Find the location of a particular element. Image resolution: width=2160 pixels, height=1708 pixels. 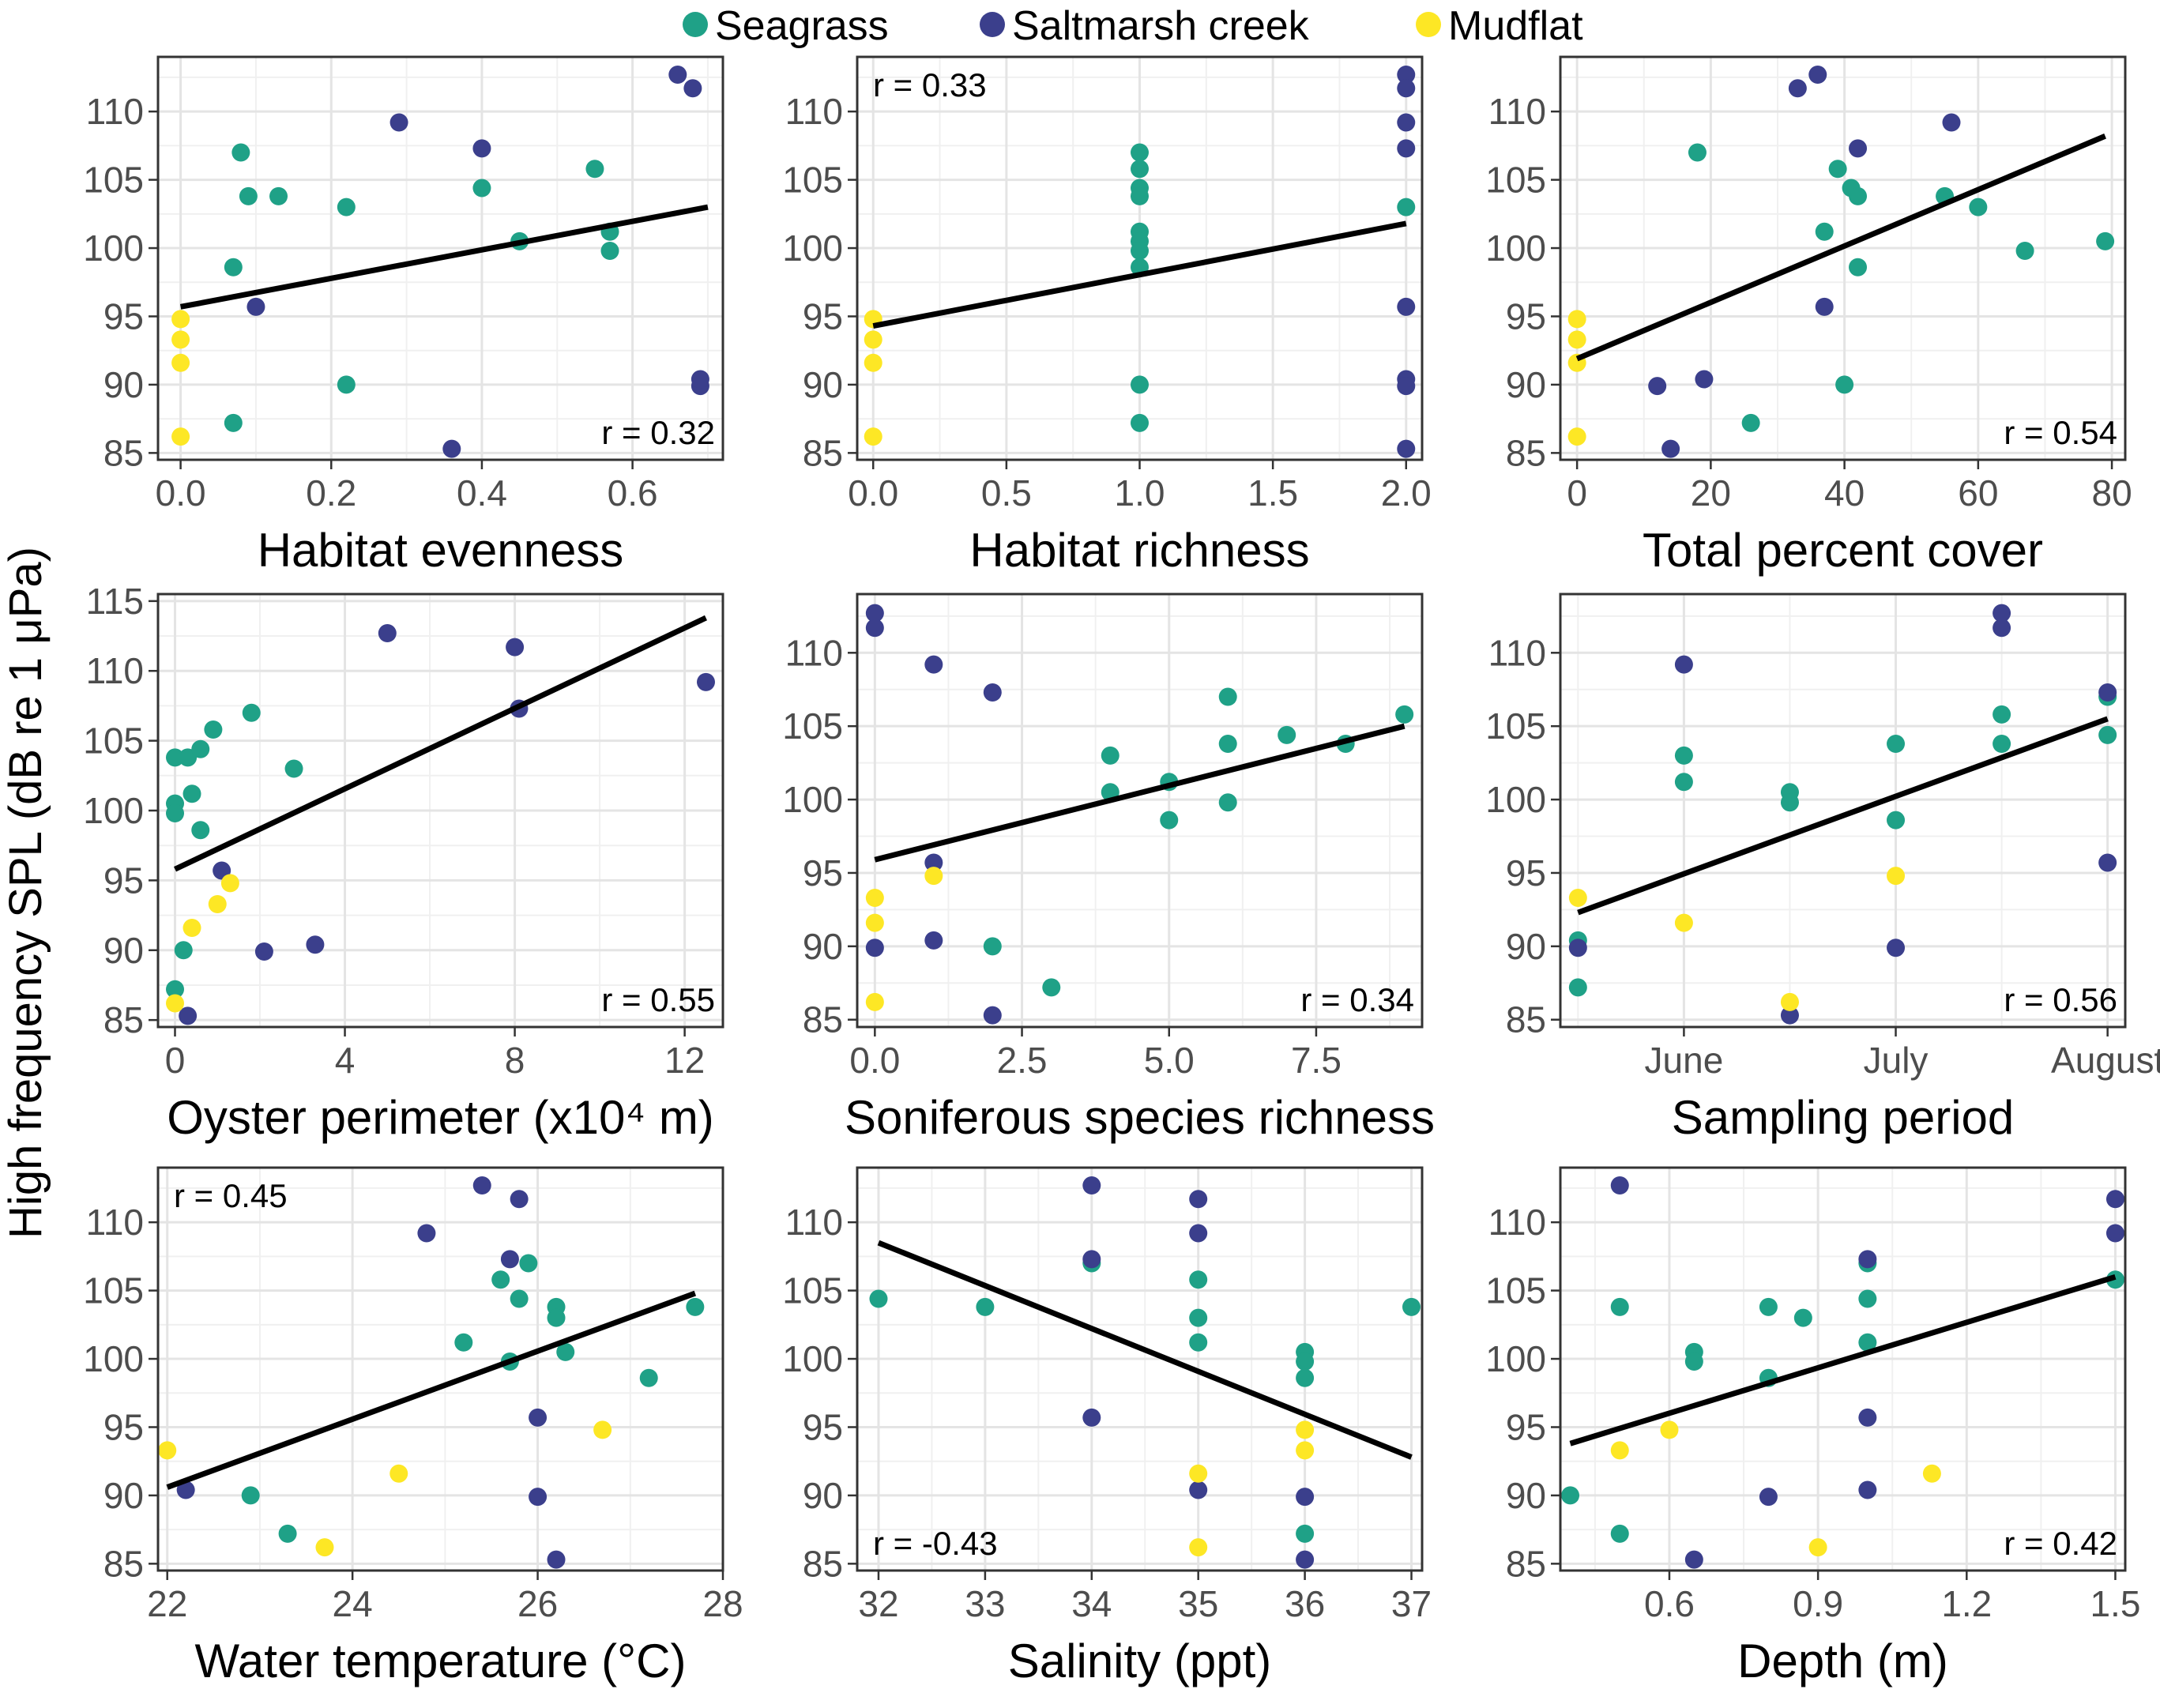

points is located at coordinates (1841, 261).